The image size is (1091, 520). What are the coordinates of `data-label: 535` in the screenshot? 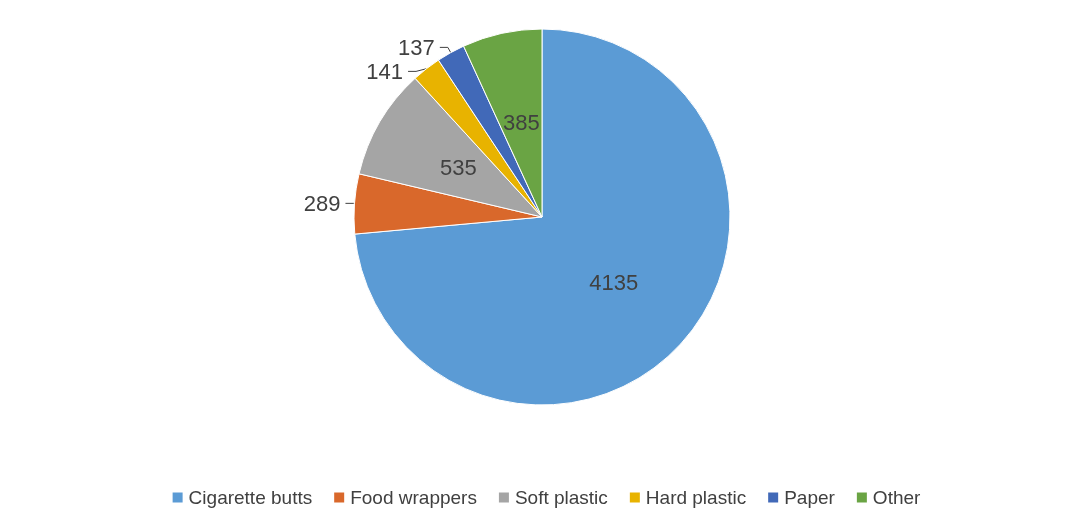 It's located at (458, 168).